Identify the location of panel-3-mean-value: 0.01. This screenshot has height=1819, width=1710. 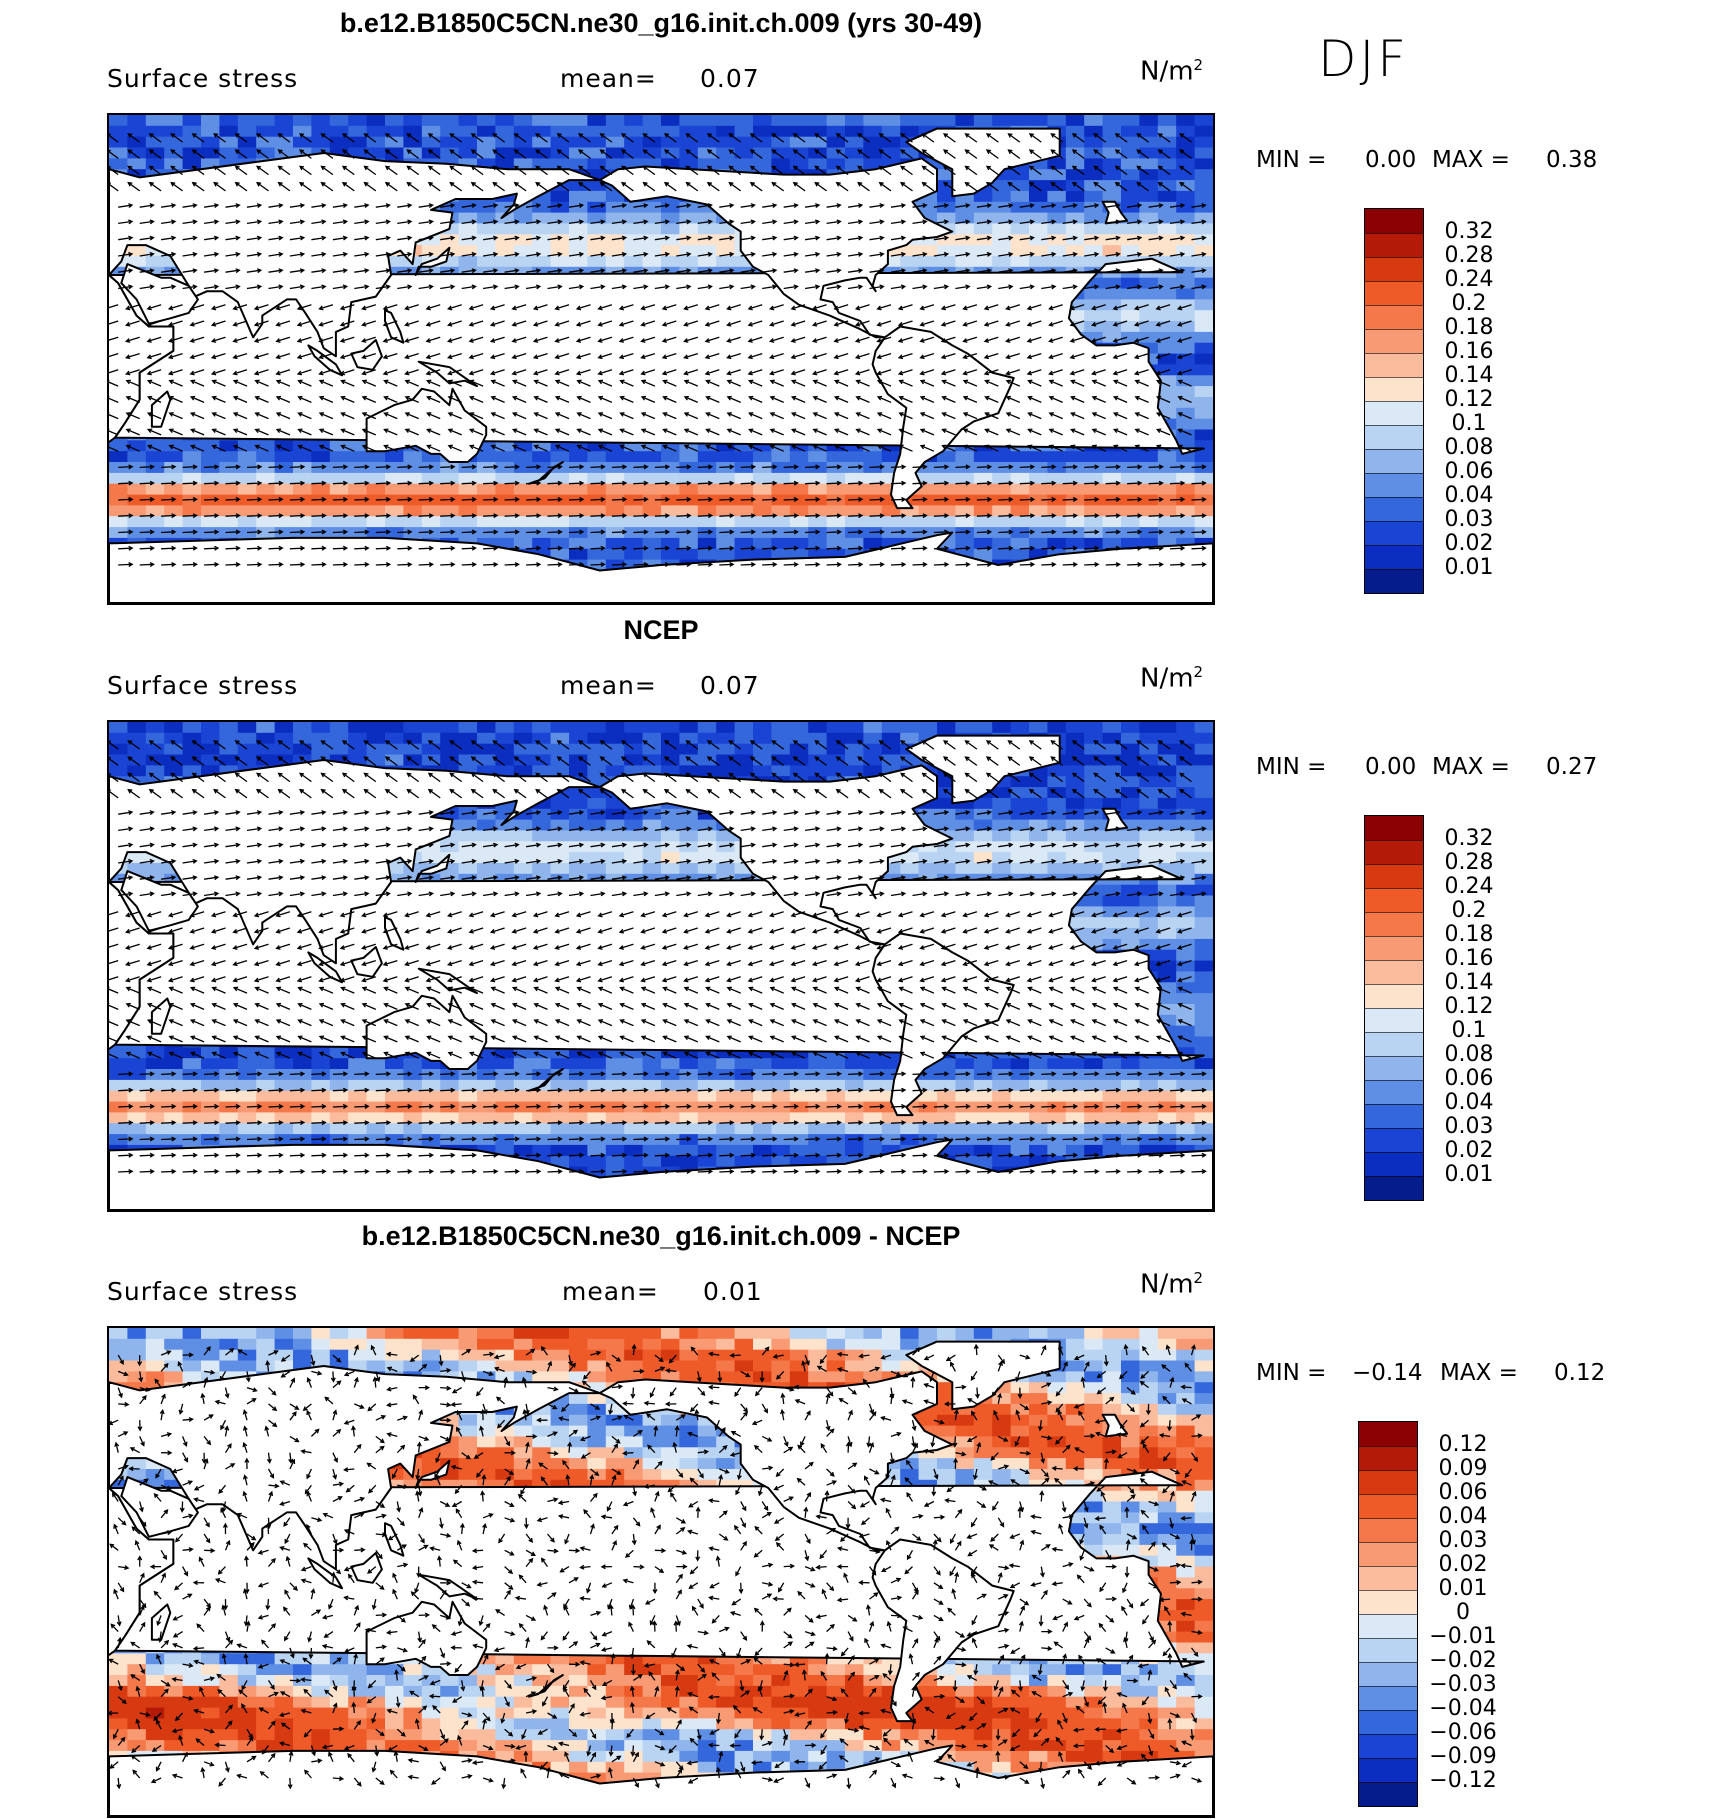
(733, 1291).